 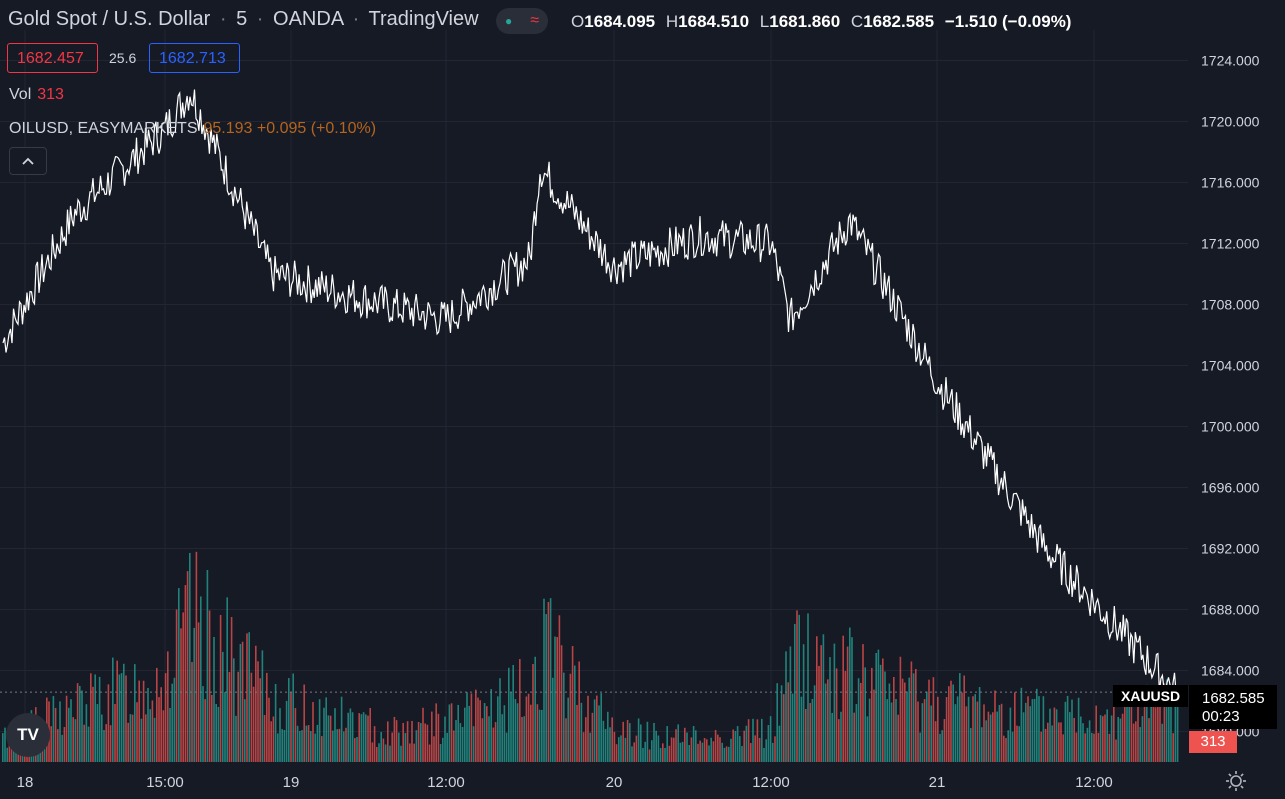 I want to click on sell-button: 1682.457, so click(x=52, y=58).